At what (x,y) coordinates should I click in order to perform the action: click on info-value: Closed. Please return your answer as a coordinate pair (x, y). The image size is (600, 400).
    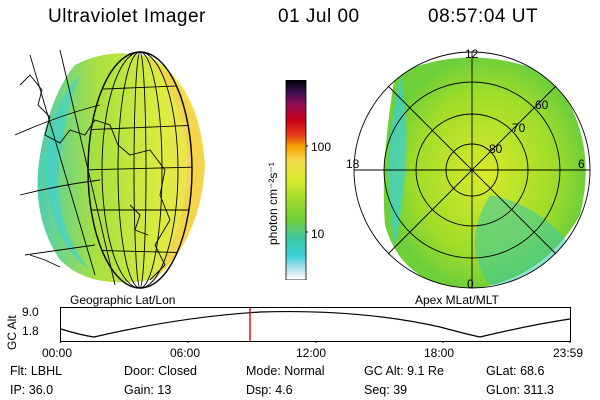
    Looking at the image, I should click on (177, 371).